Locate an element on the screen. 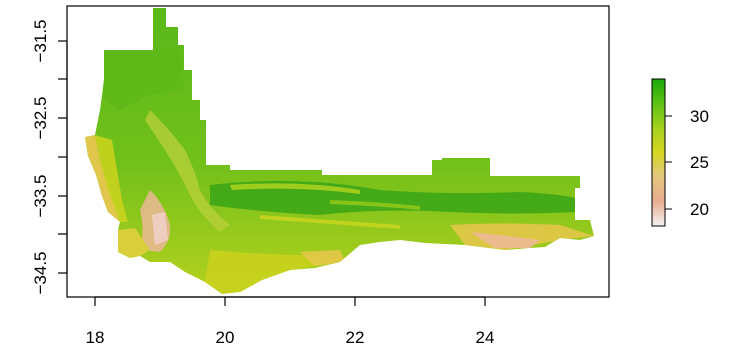 This screenshot has height=356, width=732. x-axis is located at coordinates (290, 301).